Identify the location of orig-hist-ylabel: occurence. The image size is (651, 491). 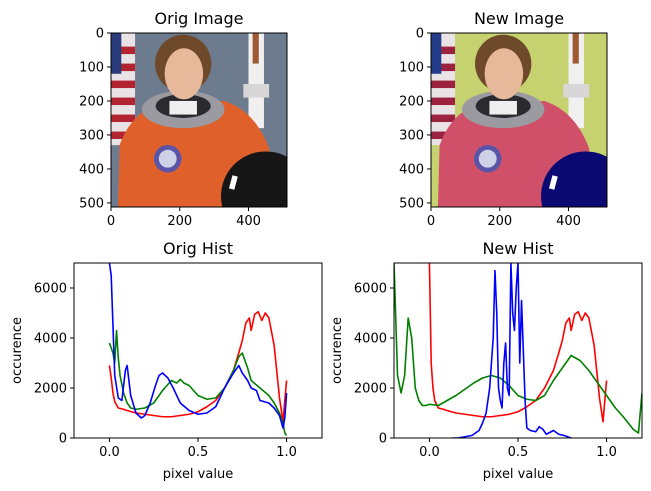
(17, 350).